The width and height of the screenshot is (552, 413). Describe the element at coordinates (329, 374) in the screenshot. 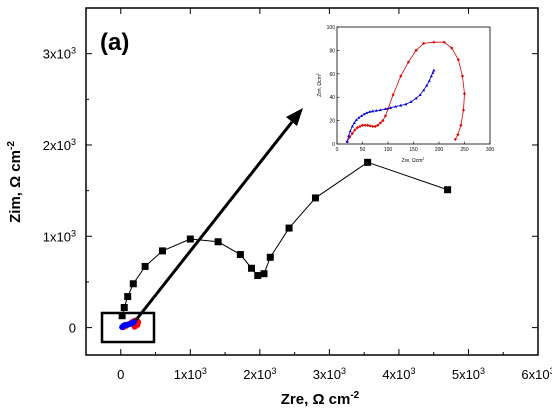

I see `x-tick-label: 3x10³` at that location.